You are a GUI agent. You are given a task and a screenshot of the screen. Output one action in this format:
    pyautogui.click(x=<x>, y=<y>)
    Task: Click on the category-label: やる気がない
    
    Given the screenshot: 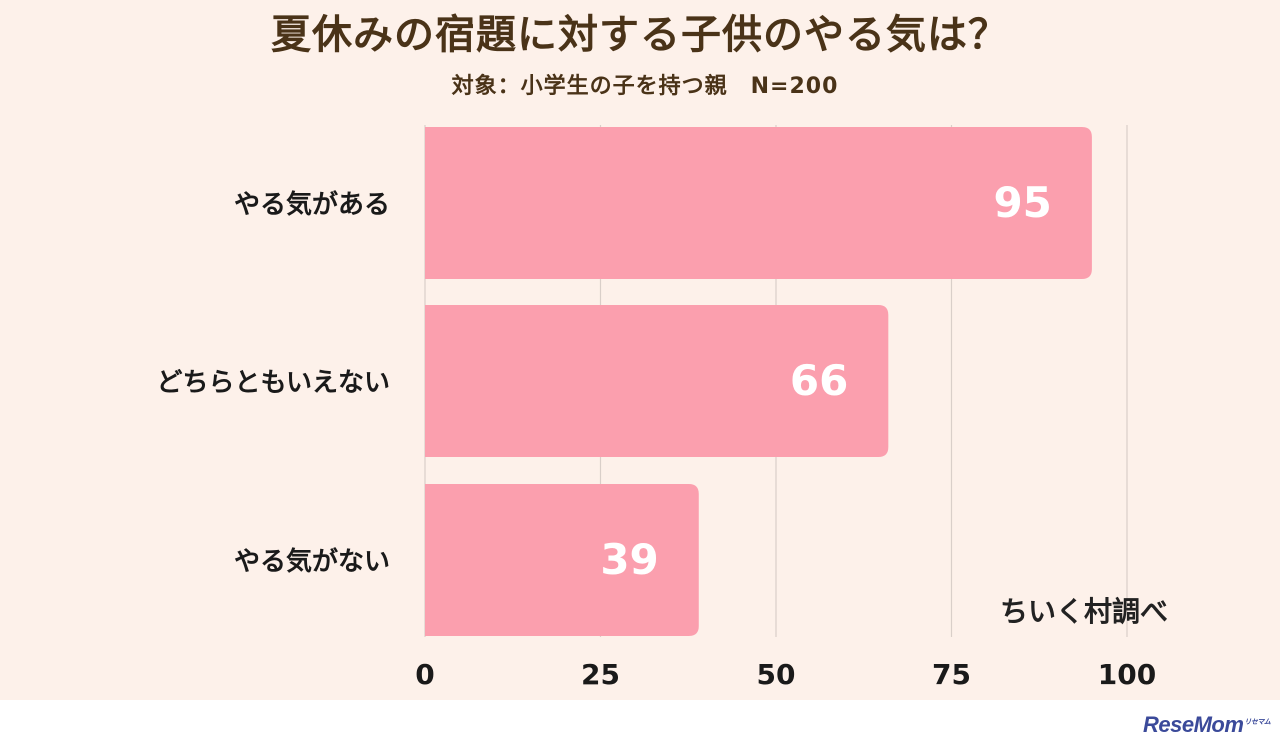 What is the action you would take?
    pyautogui.click(x=312, y=561)
    